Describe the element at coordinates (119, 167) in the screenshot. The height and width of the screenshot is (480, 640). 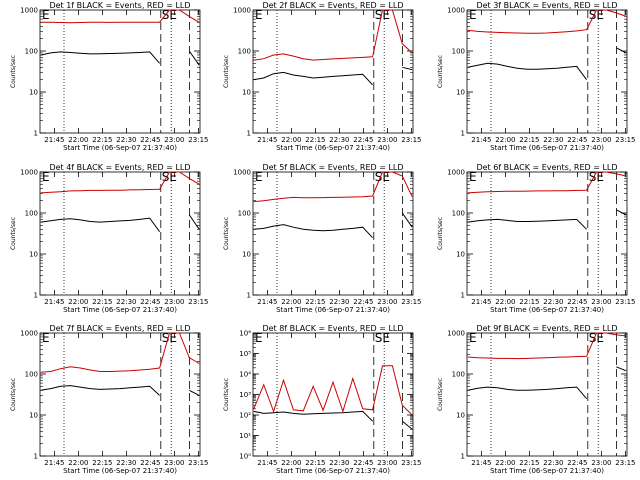
I see `panel-title: Det 4f BLACK = Events, RED = LLD` at that location.